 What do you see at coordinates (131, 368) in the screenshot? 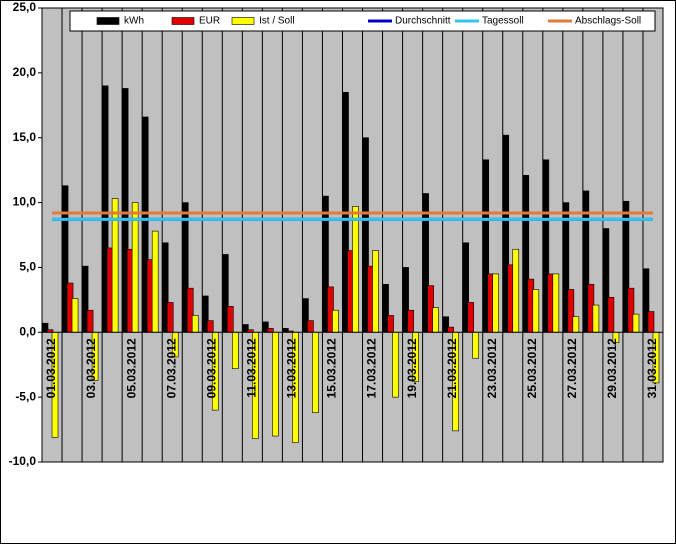
I see `x-tick-label: 05.03.2012` at bounding box center [131, 368].